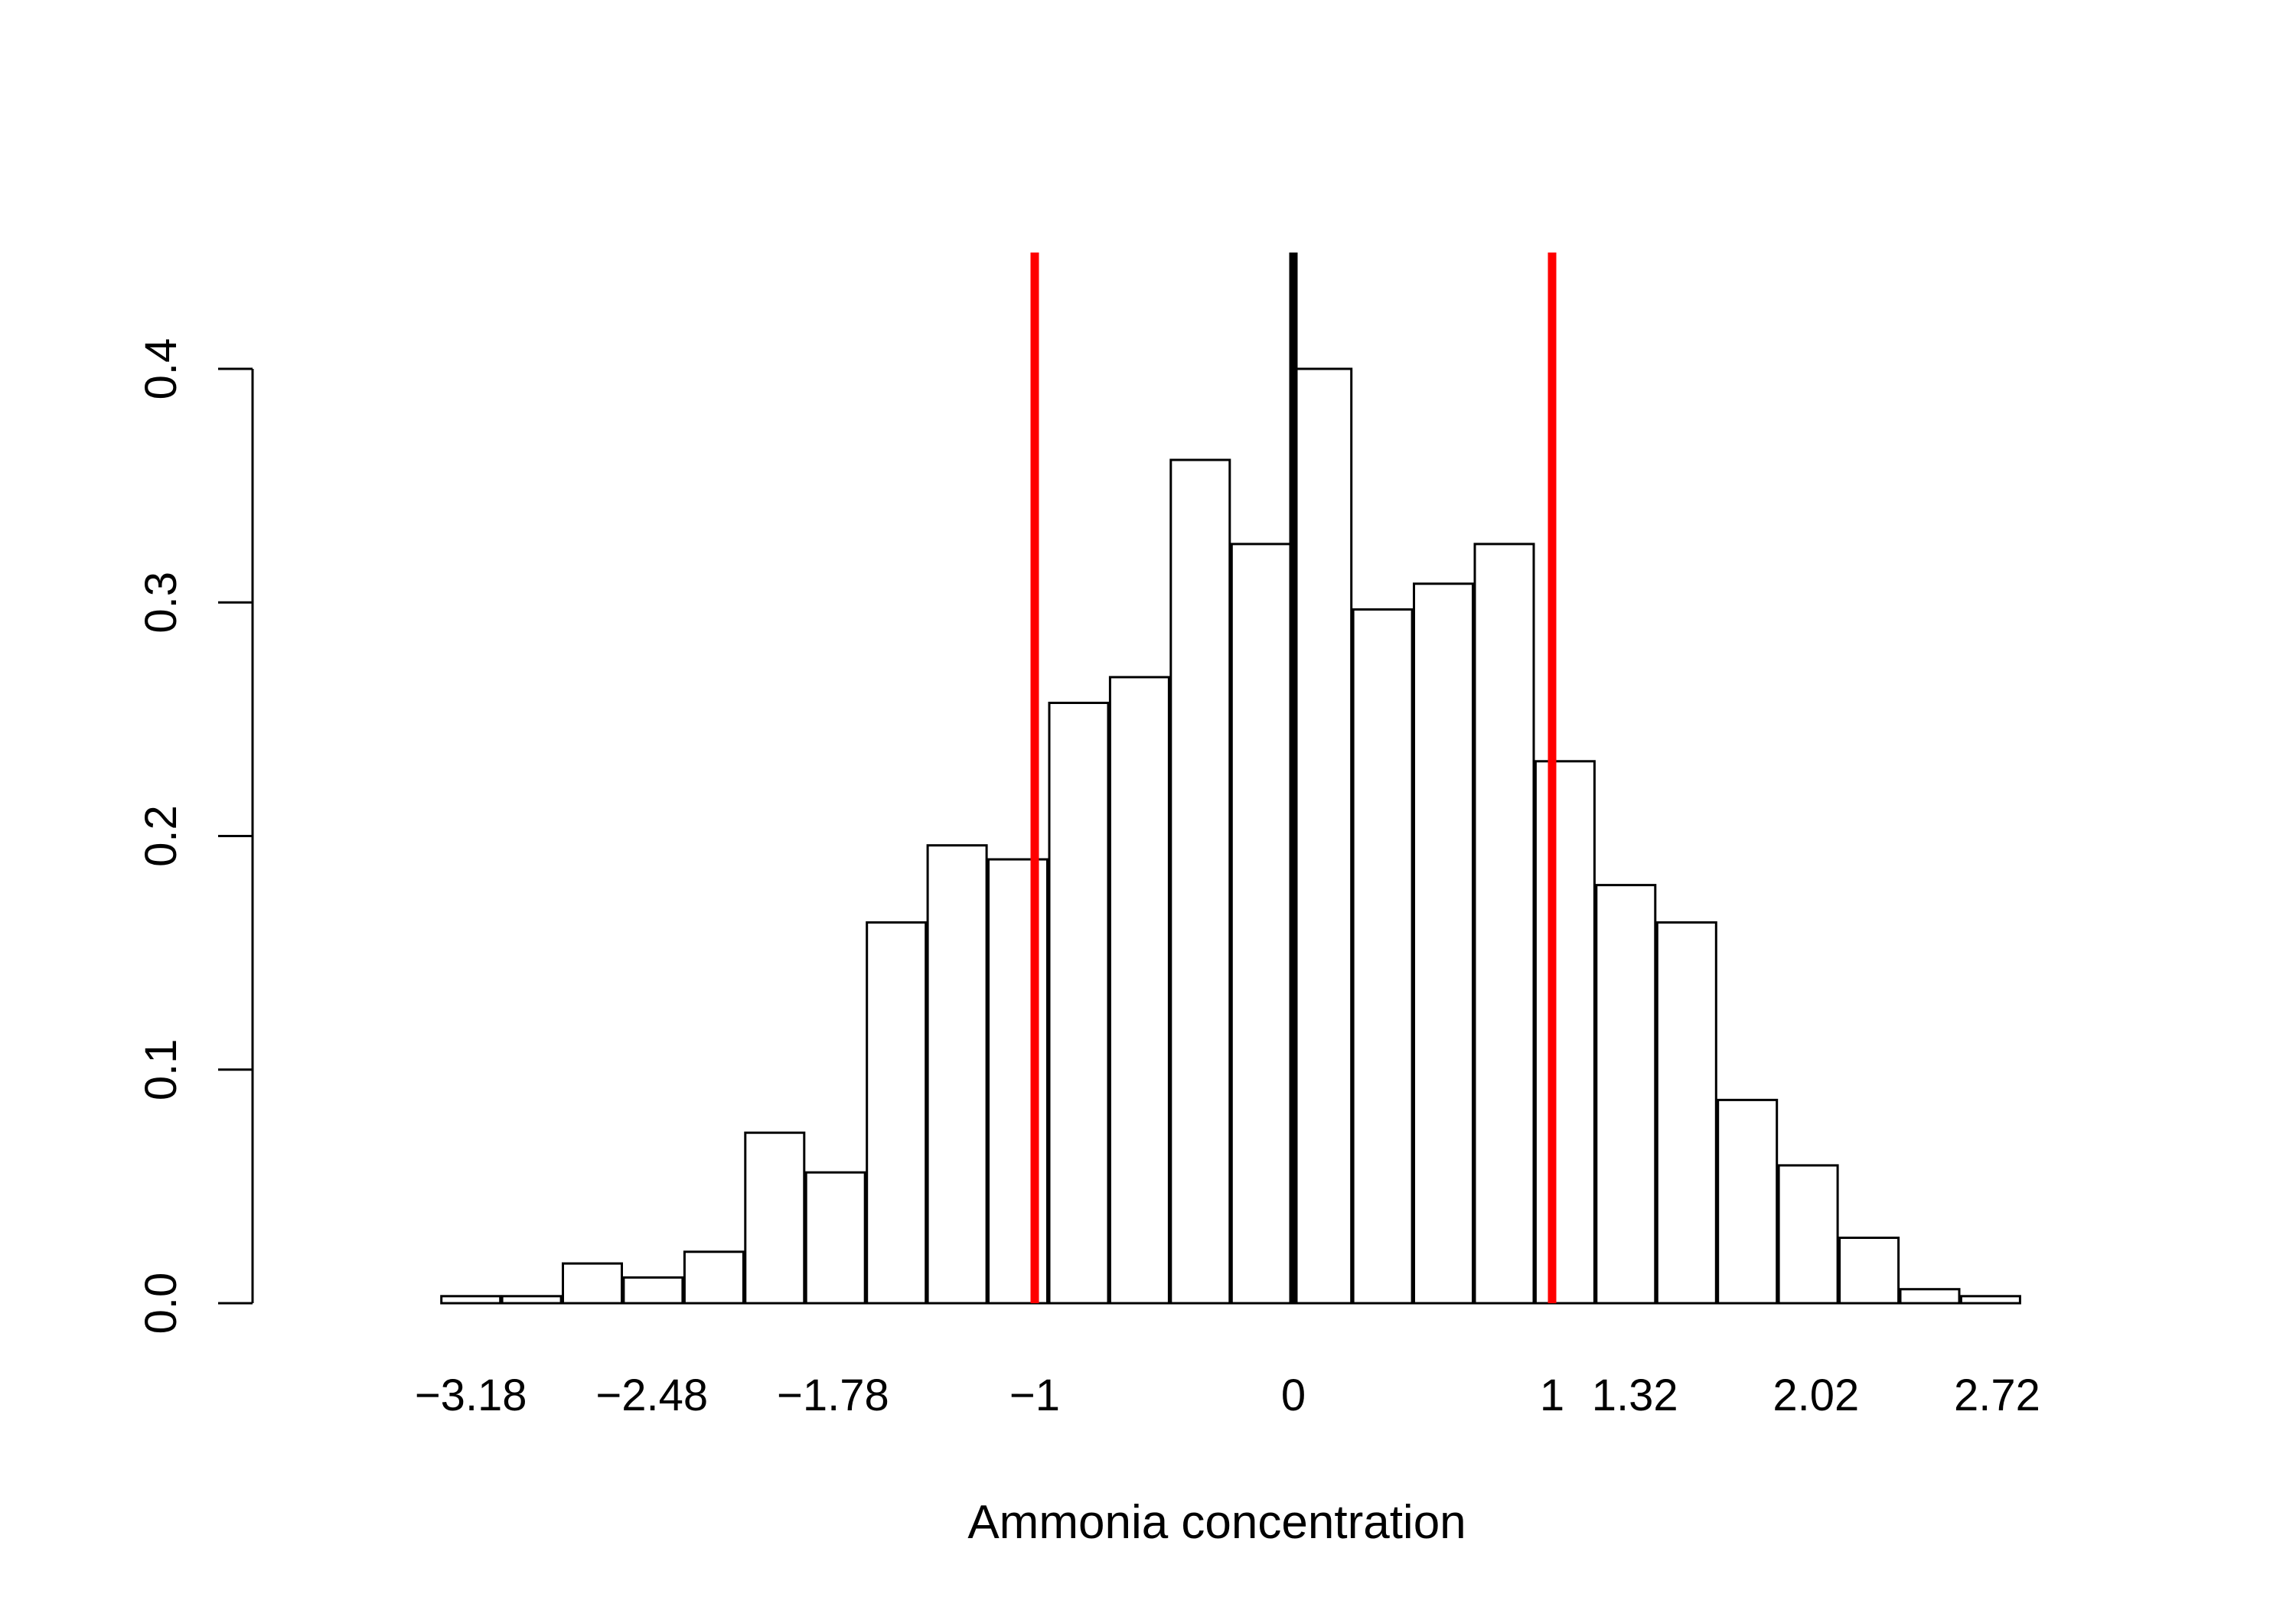 The width and height of the screenshot is (2296, 1607). I want to click on x-tick-label: 1.32, so click(1635, 1395).